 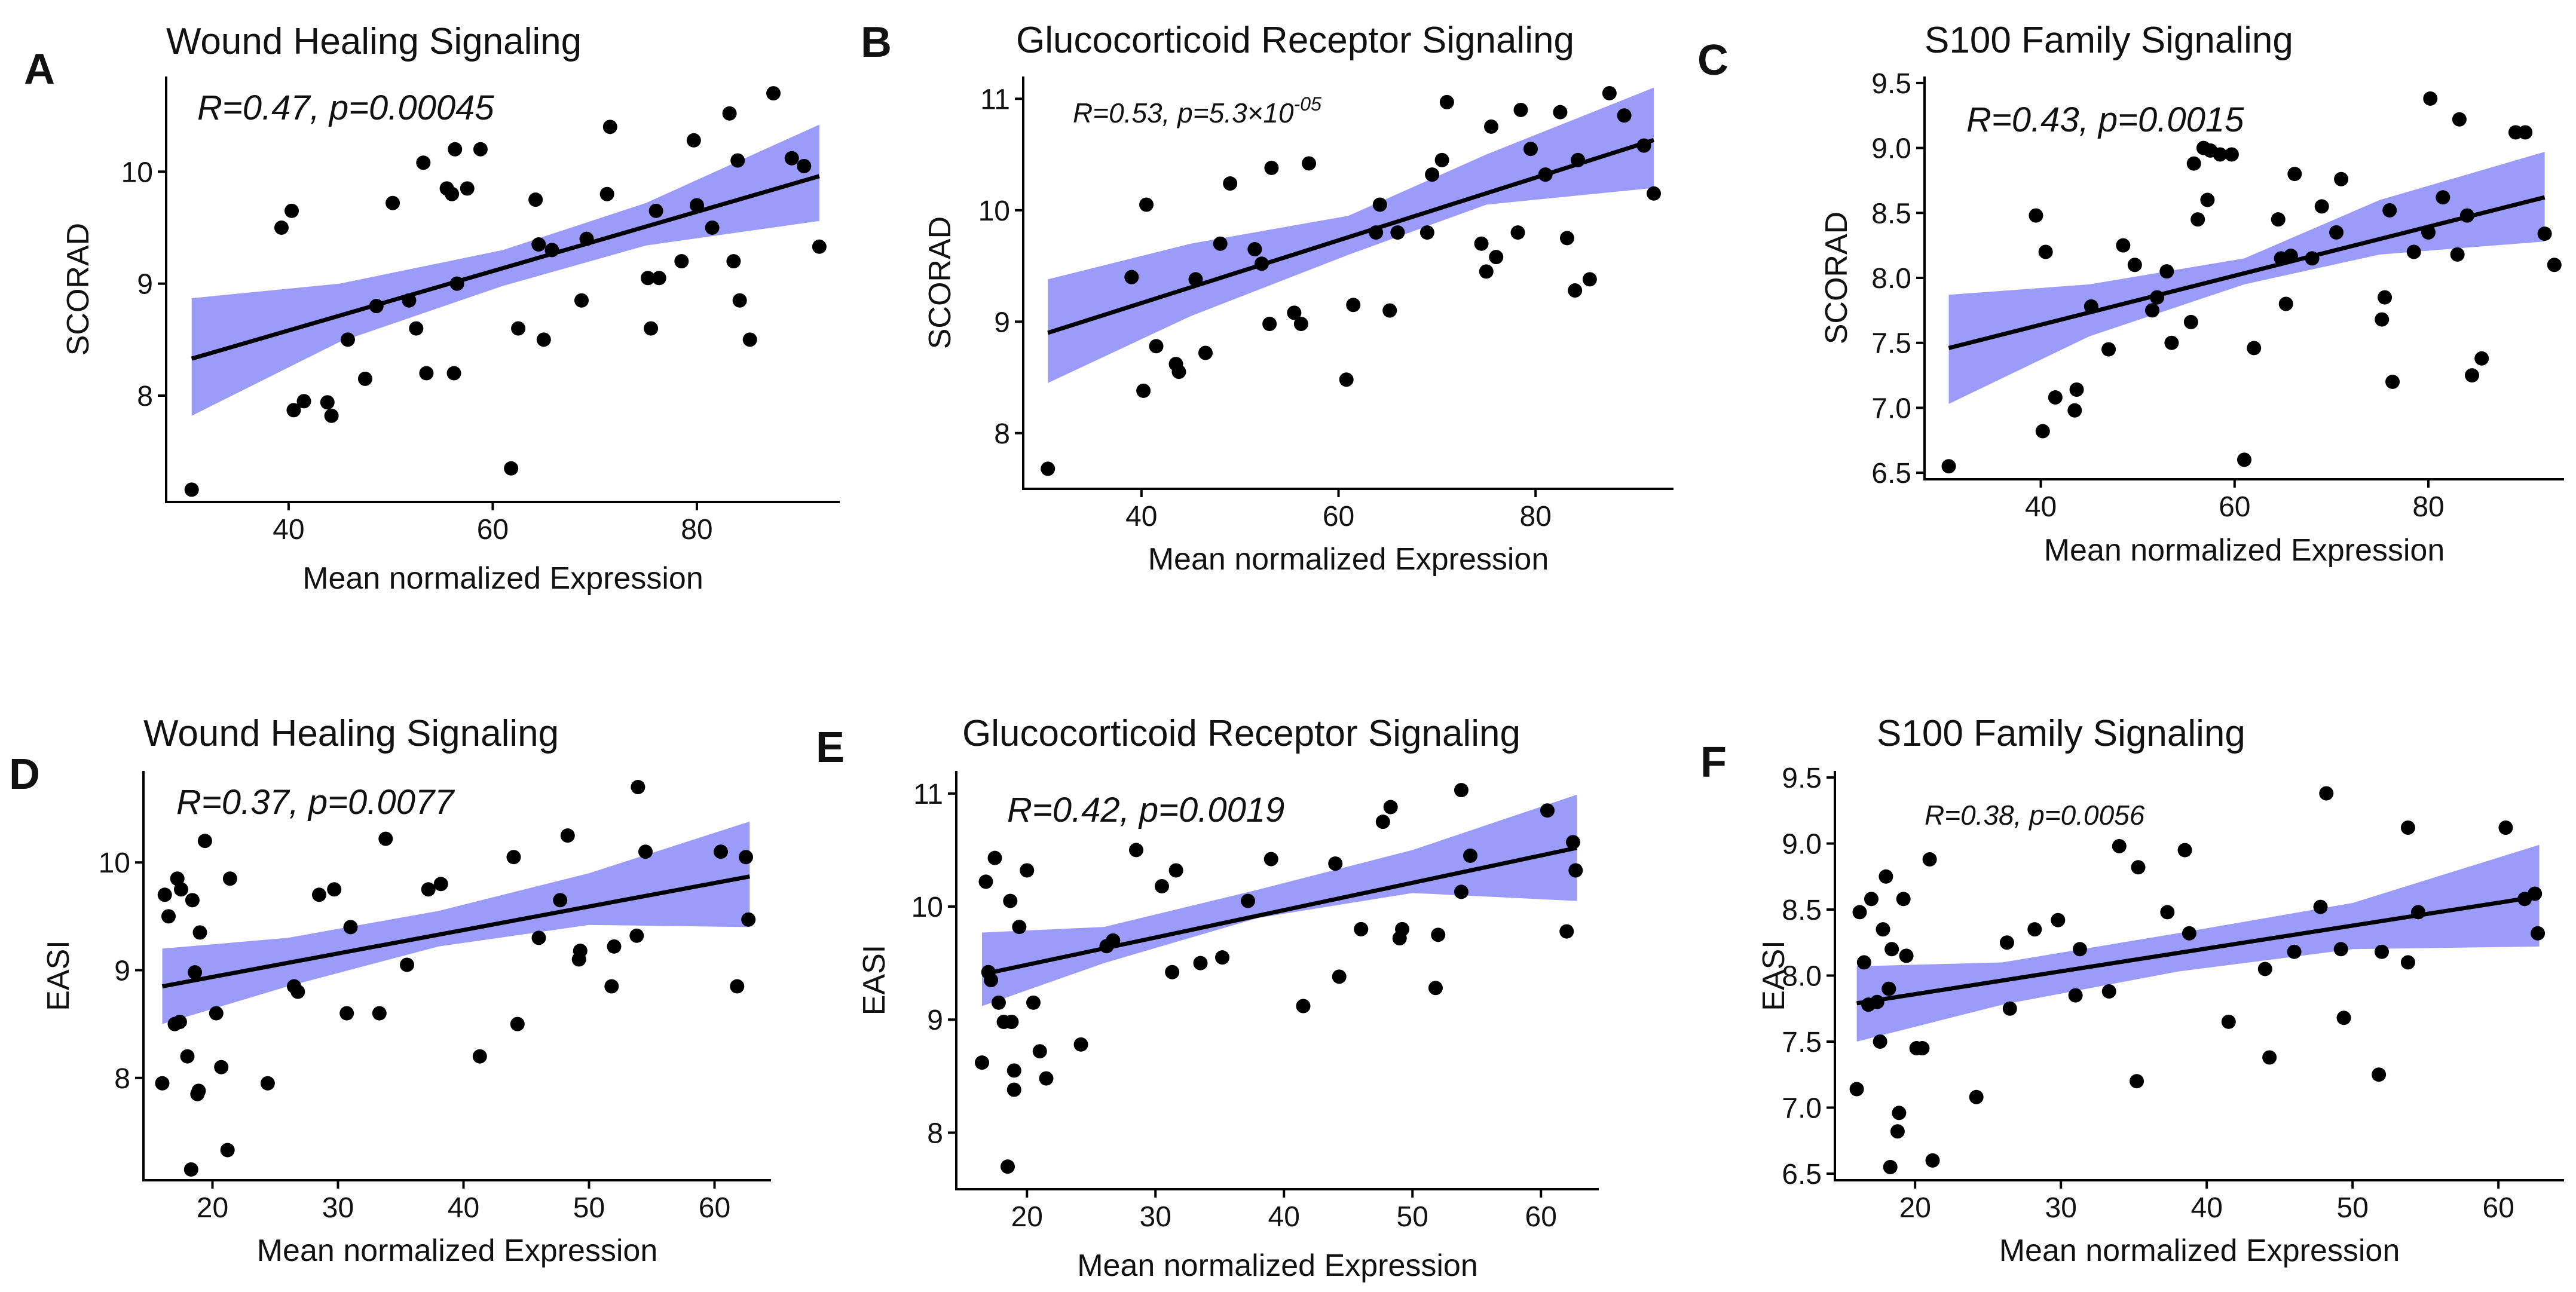 What do you see at coordinates (1295, 41) in the screenshot?
I see `panel-b-title: Glucocorticoid Receptor Signaling` at bounding box center [1295, 41].